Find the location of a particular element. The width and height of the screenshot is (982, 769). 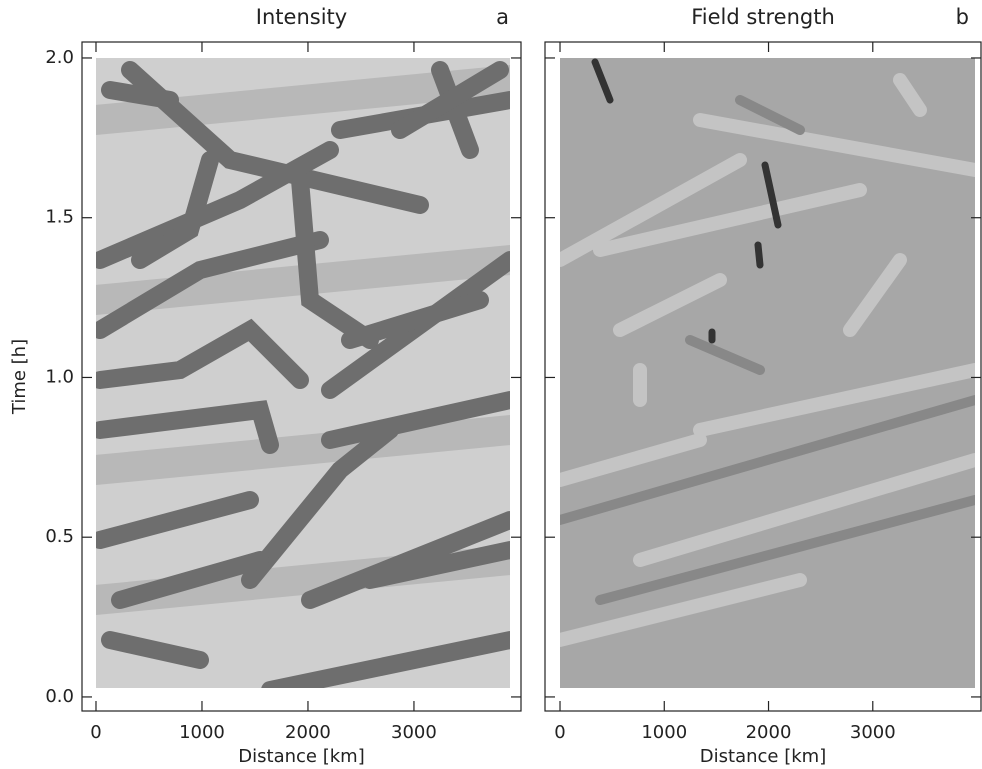

y-tick-label: 1.0 is located at coordinates (59, 376).